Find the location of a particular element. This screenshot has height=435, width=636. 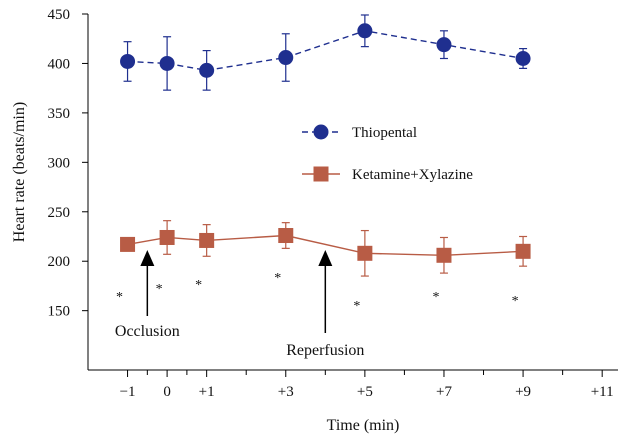

x-axis-title: Time (min) is located at coordinates (363, 425).